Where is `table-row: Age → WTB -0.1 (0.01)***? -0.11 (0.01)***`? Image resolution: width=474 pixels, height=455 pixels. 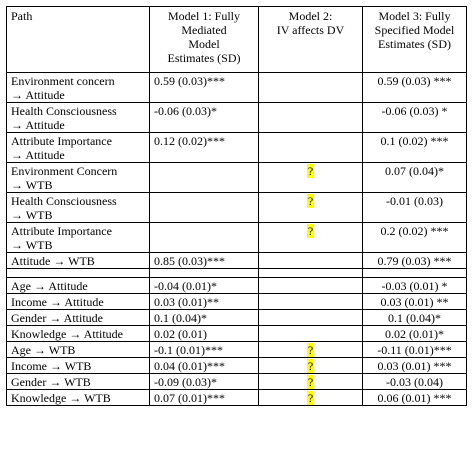
table-row: Age → WTB -0.1 (0.01)***? -0.11 (0.01)*** is located at coordinates (236, 349).